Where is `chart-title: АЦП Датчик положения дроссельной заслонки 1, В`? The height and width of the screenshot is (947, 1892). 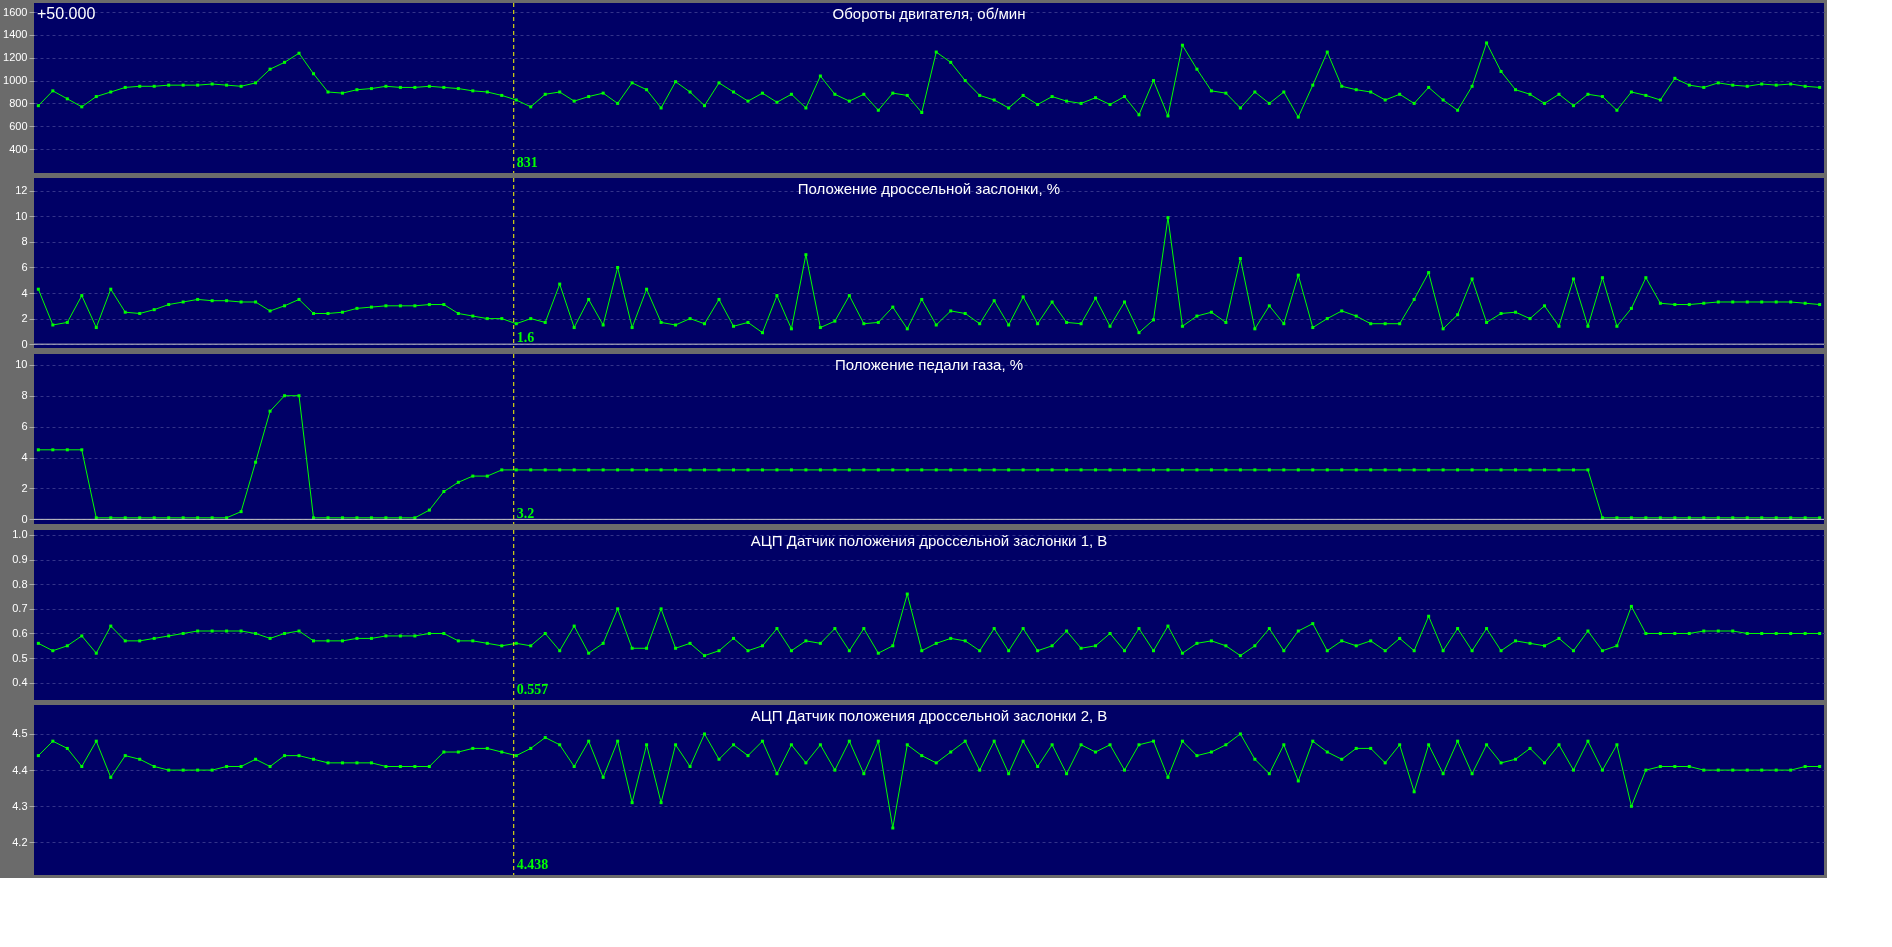
chart-title: АЦП Датчик положения дроссельной заслонки 1, В is located at coordinates (929, 540).